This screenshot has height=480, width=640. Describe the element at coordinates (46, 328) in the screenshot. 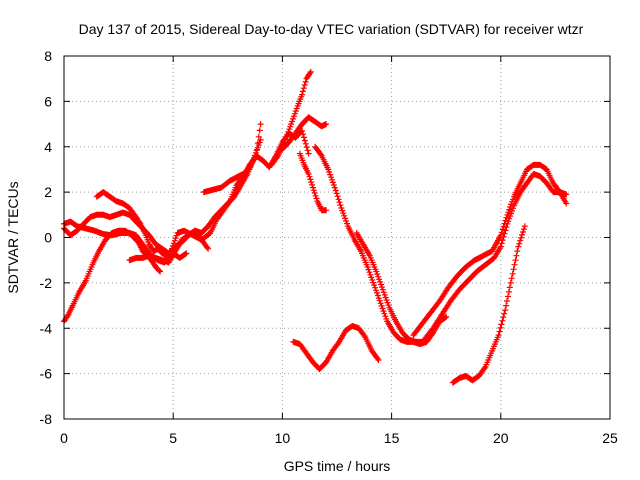

I see `y-tick-label: -4` at that location.